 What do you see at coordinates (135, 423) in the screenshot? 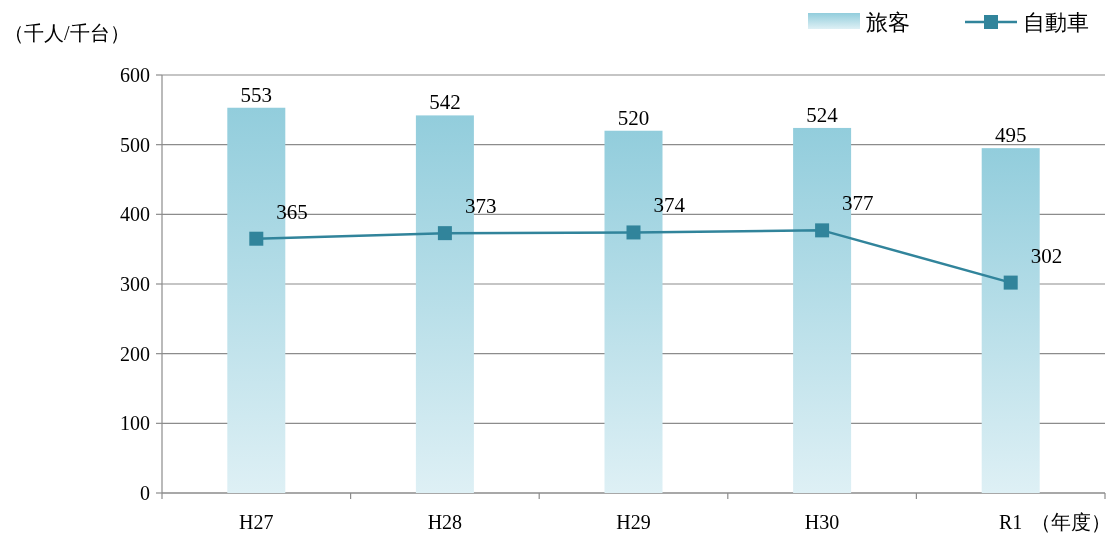
I see `y-tick-label: 100` at bounding box center [135, 423].